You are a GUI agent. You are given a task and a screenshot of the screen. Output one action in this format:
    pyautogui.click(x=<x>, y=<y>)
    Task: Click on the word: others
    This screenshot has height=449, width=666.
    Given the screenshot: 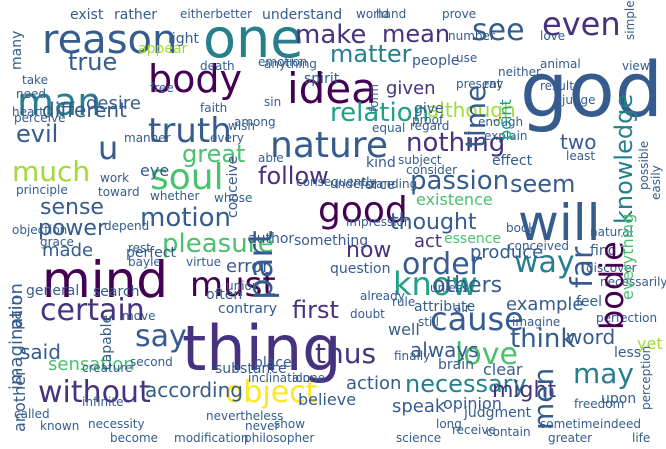 What is the action you would take?
    pyautogui.click(x=467, y=285)
    